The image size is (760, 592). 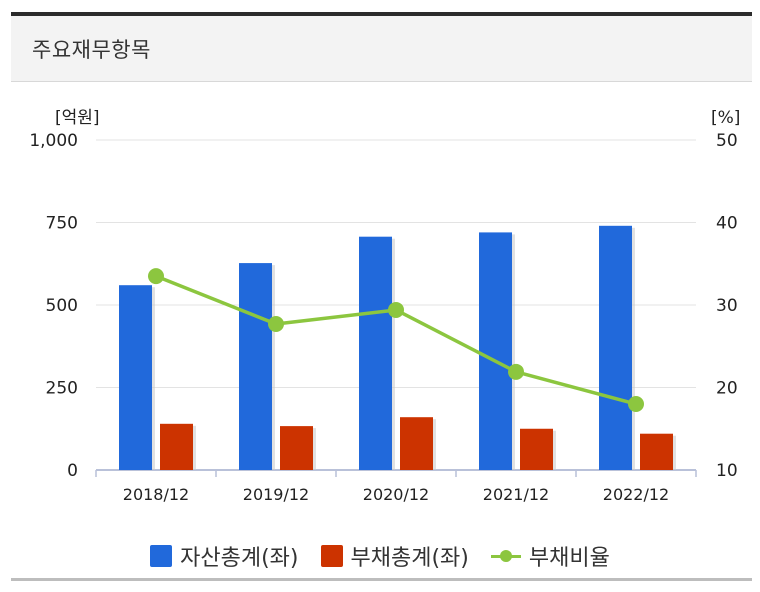 What do you see at coordinates (91, 50) in the screenshot?
I see `panel-title: 주요재무항목` at bounding box center [91, 50].